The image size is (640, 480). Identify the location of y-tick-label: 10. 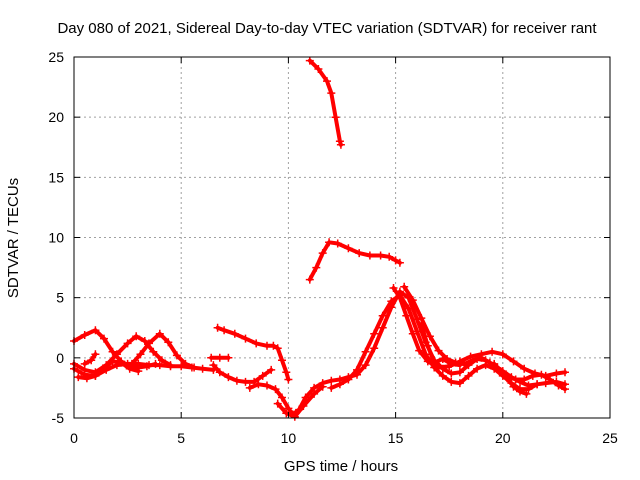
(56, 238).